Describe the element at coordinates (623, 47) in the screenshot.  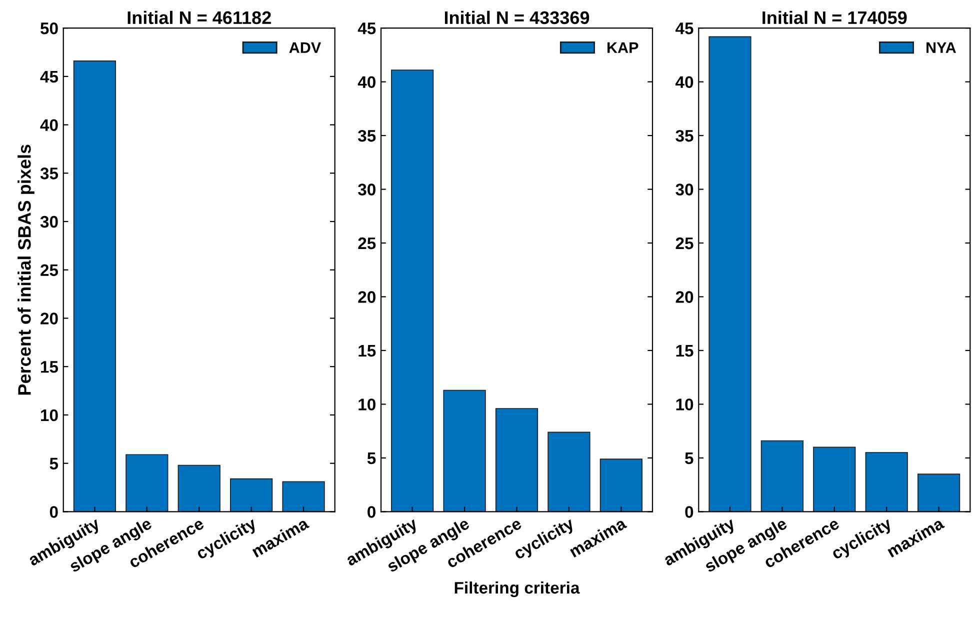
I see `legend-label: KAP` at that location.